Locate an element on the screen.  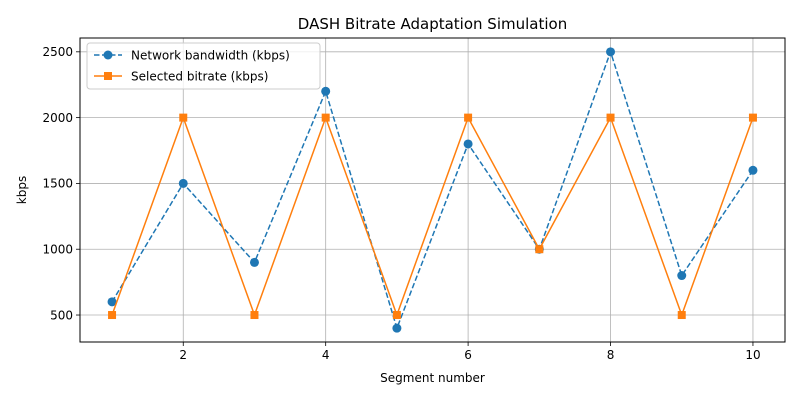
y-tick-label: 2000 is located at coordinates (57, 118).